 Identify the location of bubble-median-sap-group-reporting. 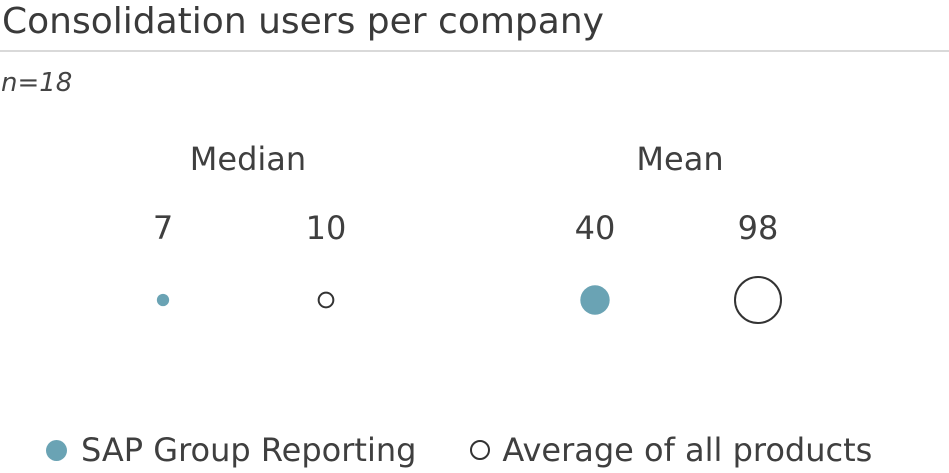
(163, 300).